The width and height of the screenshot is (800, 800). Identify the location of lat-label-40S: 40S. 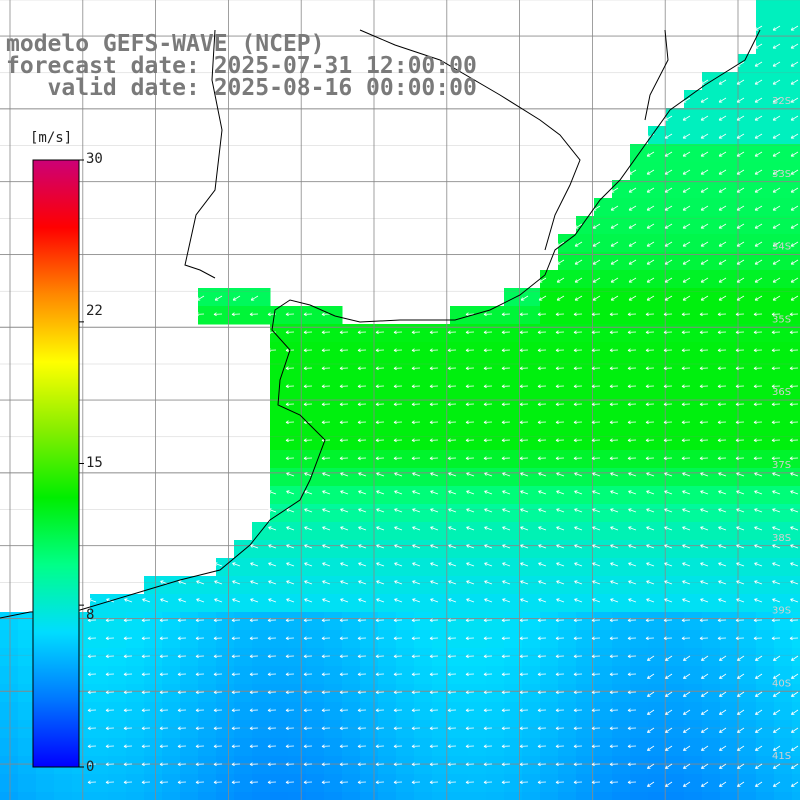
(781, 683).